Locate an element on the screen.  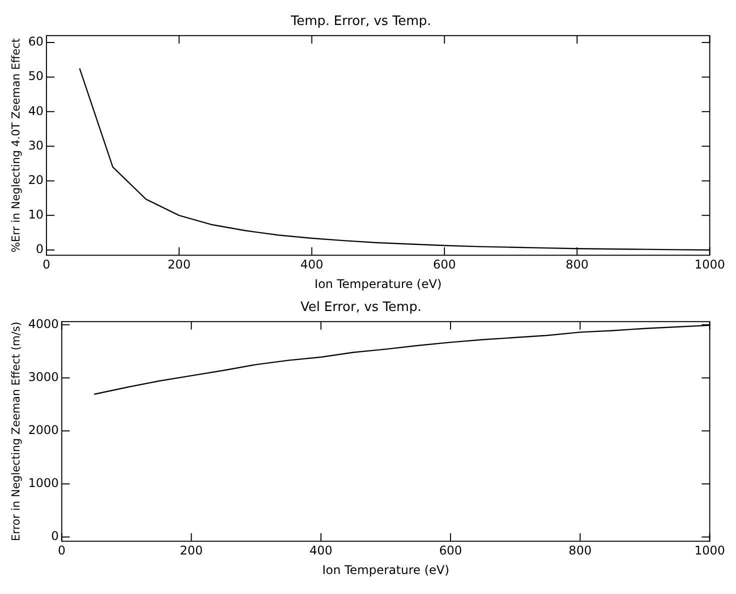
y-tick-label: 60 is located at coordinates (36, 41).